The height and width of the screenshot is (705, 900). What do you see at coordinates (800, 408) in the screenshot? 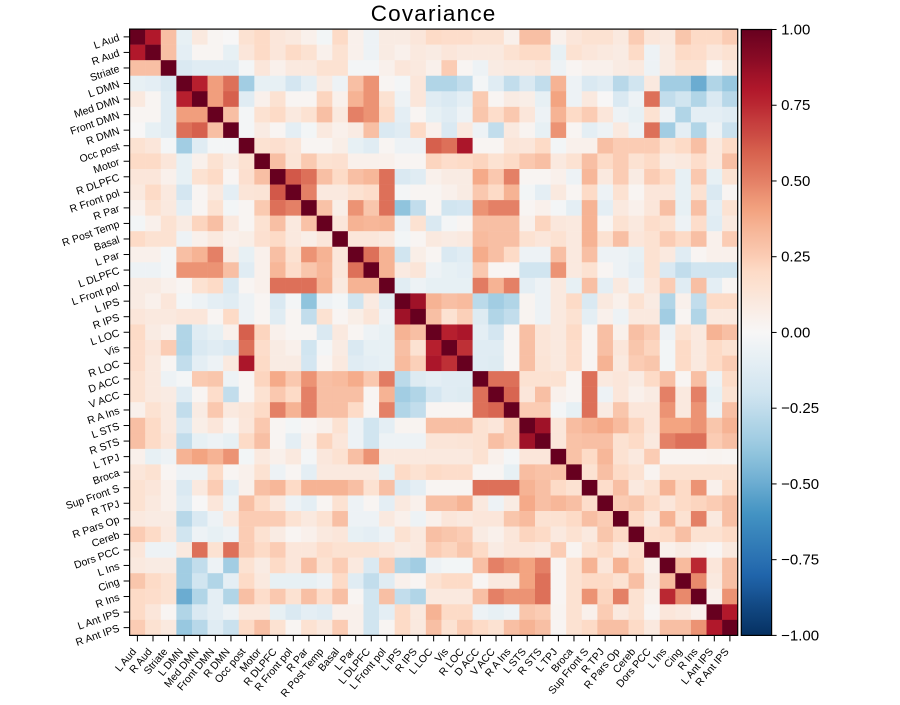
I see `svg-text: −0.25` at bounding box center [800, 408].